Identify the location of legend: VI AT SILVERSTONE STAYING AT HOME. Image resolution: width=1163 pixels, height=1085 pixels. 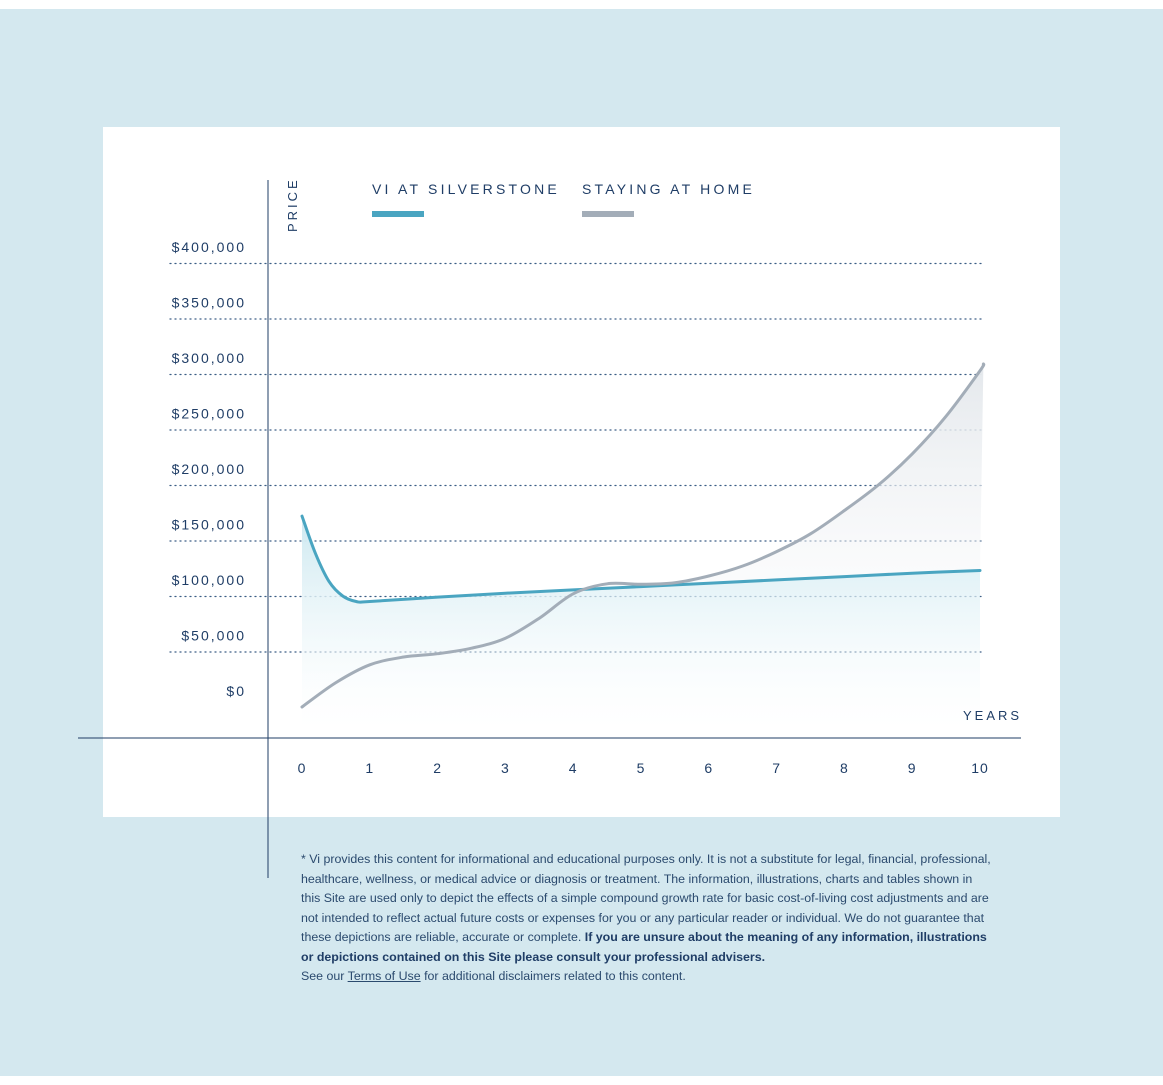
(563, 199).